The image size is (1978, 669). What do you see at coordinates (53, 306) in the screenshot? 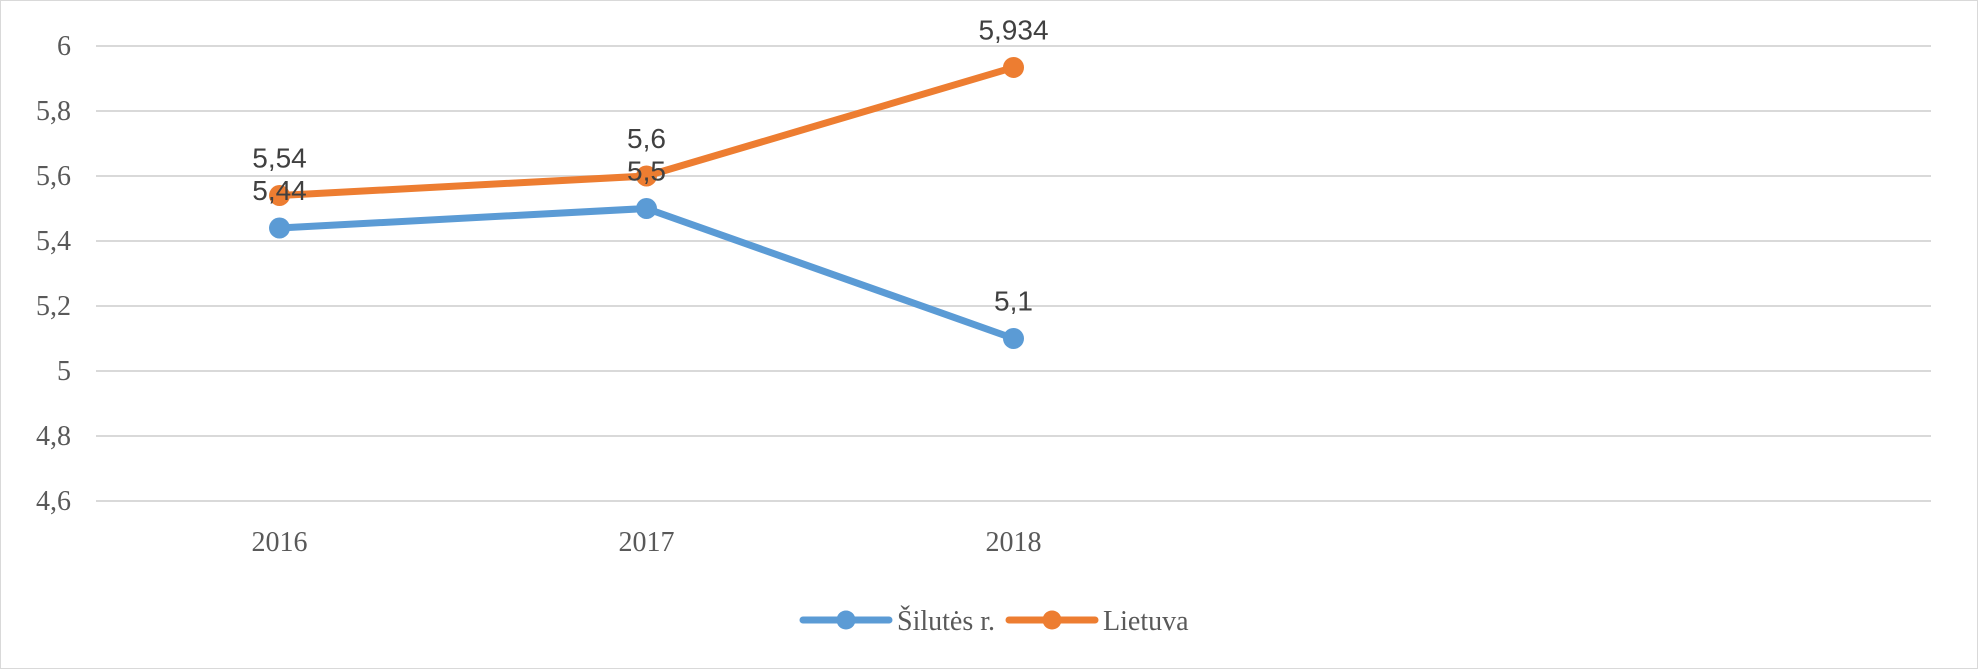
I see `y-tick-label: 5,2` at bounding box center [53, 306].